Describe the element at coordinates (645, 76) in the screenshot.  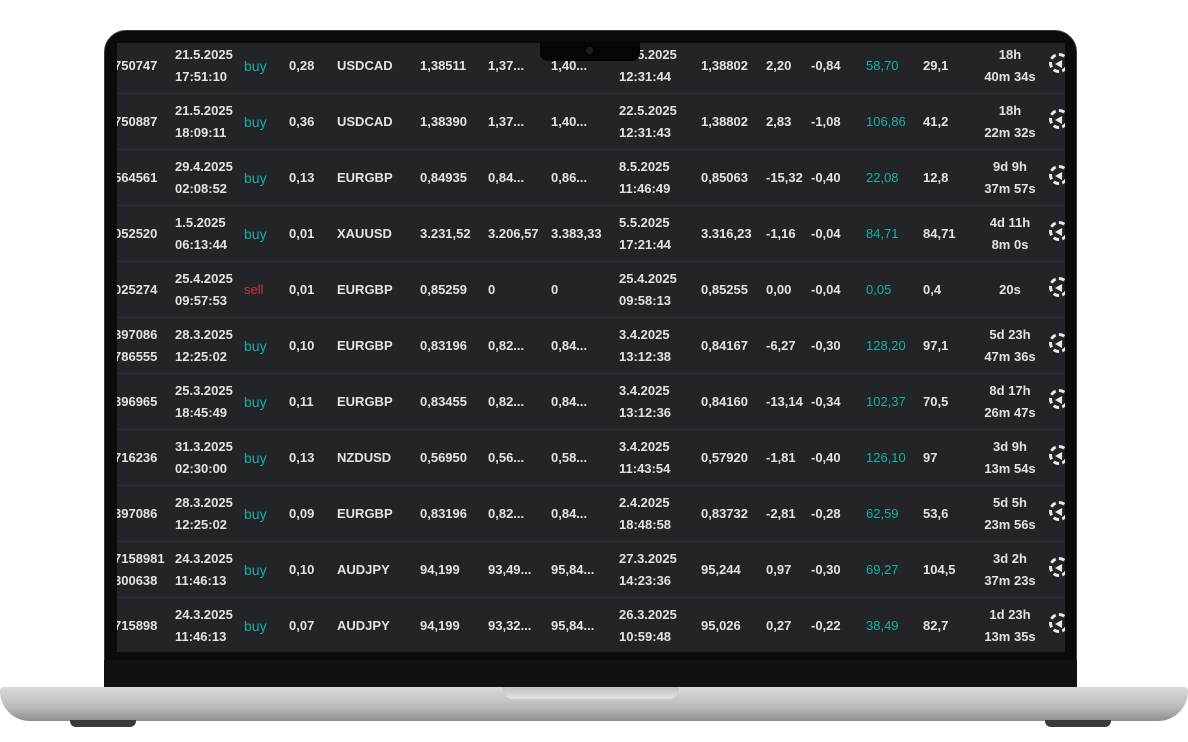
I see `cell-text: 12:31:44` at that location.